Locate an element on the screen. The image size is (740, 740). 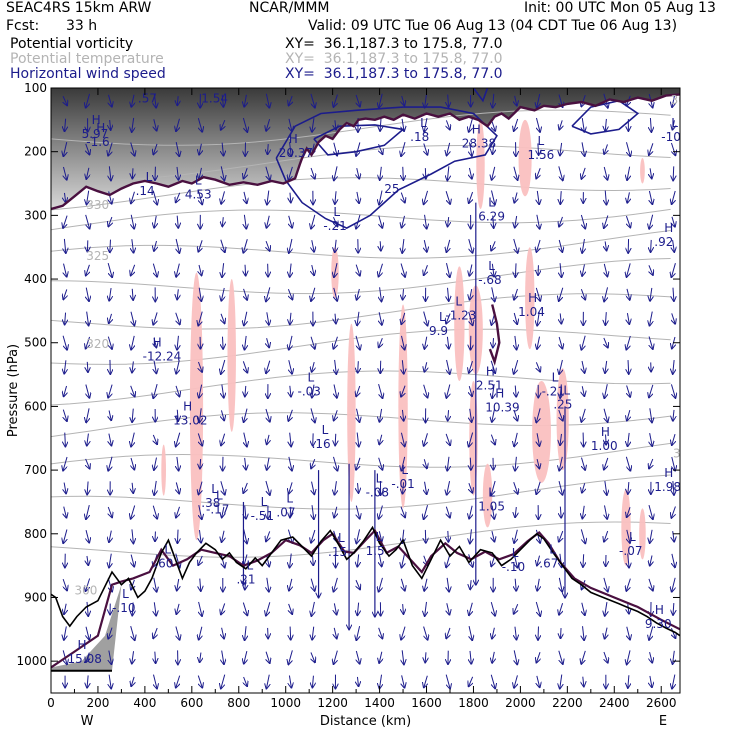
extremum-value: -1.23 is located at coordinates (460, 315).